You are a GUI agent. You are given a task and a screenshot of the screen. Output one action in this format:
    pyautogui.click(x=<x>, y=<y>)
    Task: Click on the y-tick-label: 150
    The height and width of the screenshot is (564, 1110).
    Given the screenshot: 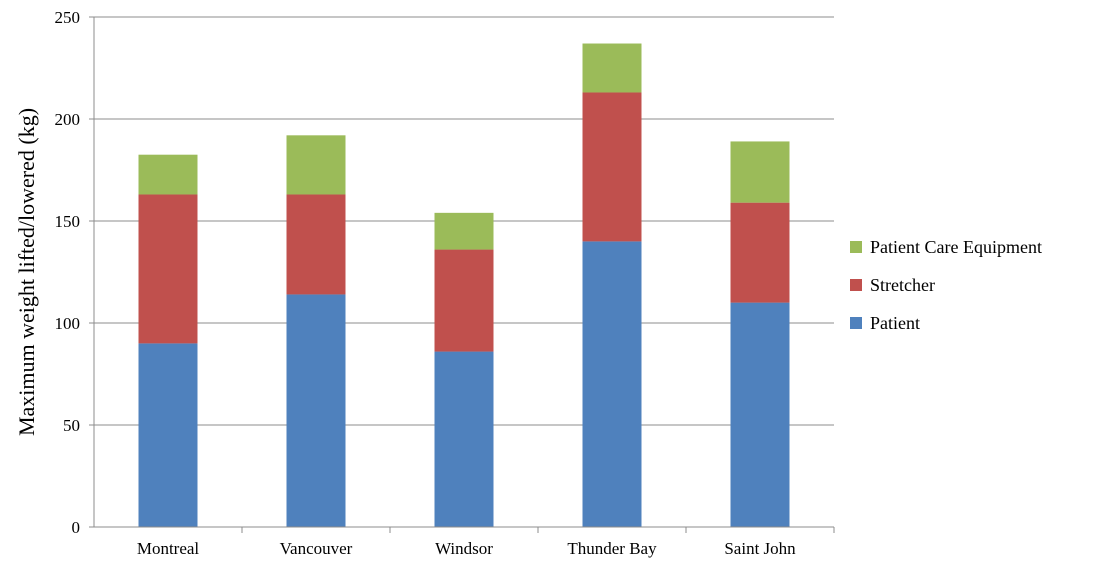 What is the action you would take?
    pyautogui.click(x=68, y=221)
    